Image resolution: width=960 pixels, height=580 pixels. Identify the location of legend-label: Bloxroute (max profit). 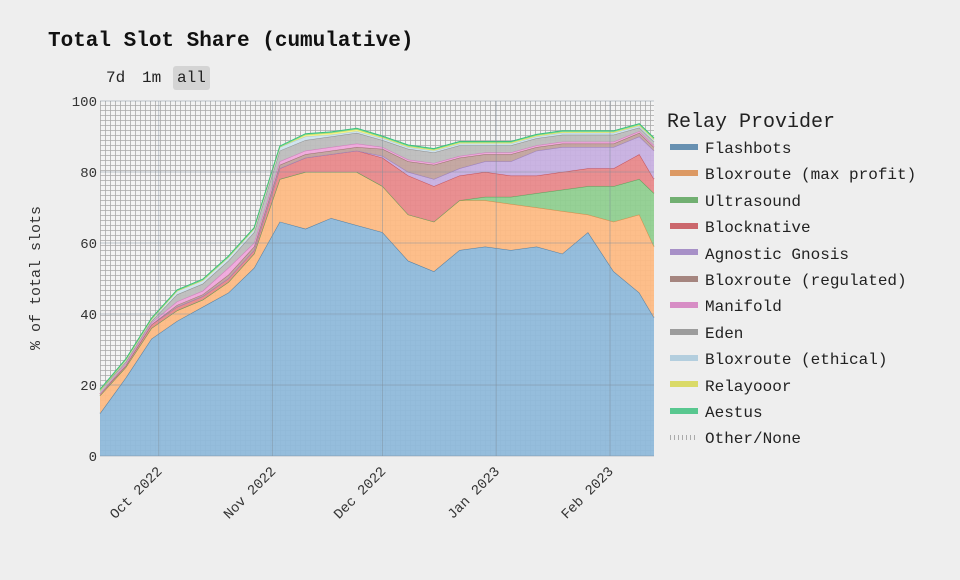
(811, 175).